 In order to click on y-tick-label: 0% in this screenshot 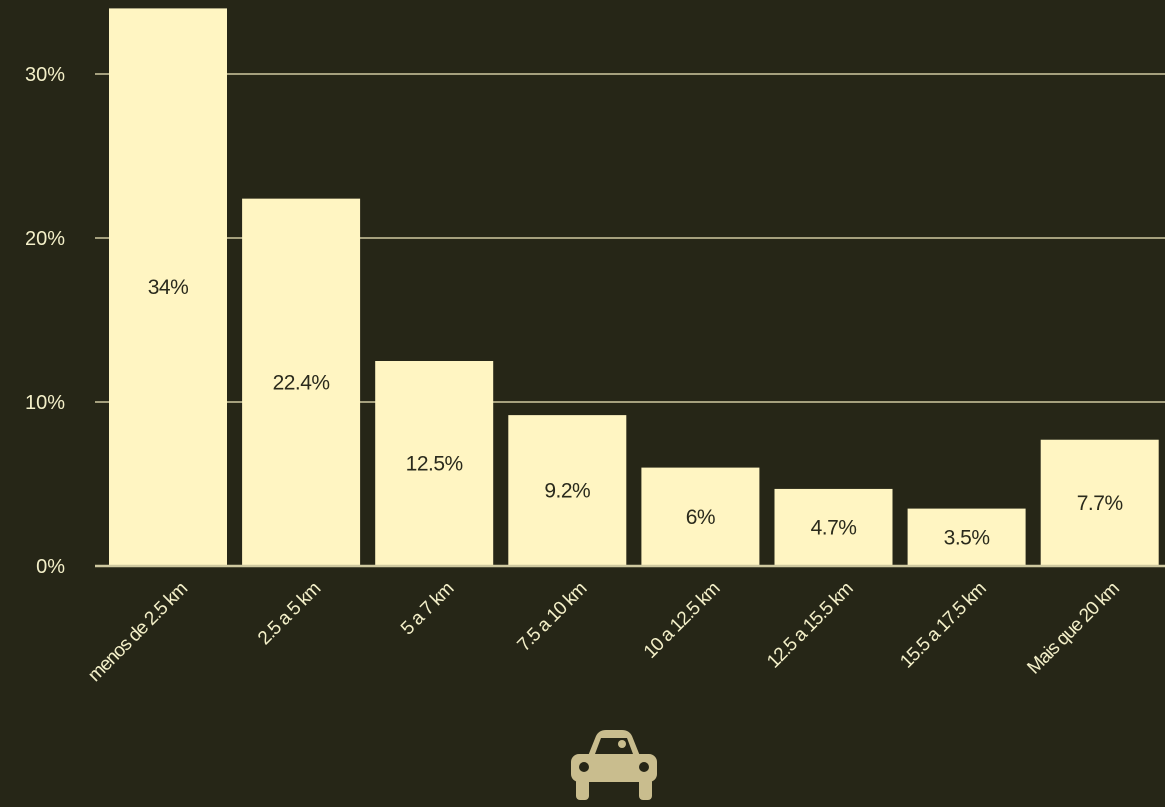, I will do `click(50, 567)`.